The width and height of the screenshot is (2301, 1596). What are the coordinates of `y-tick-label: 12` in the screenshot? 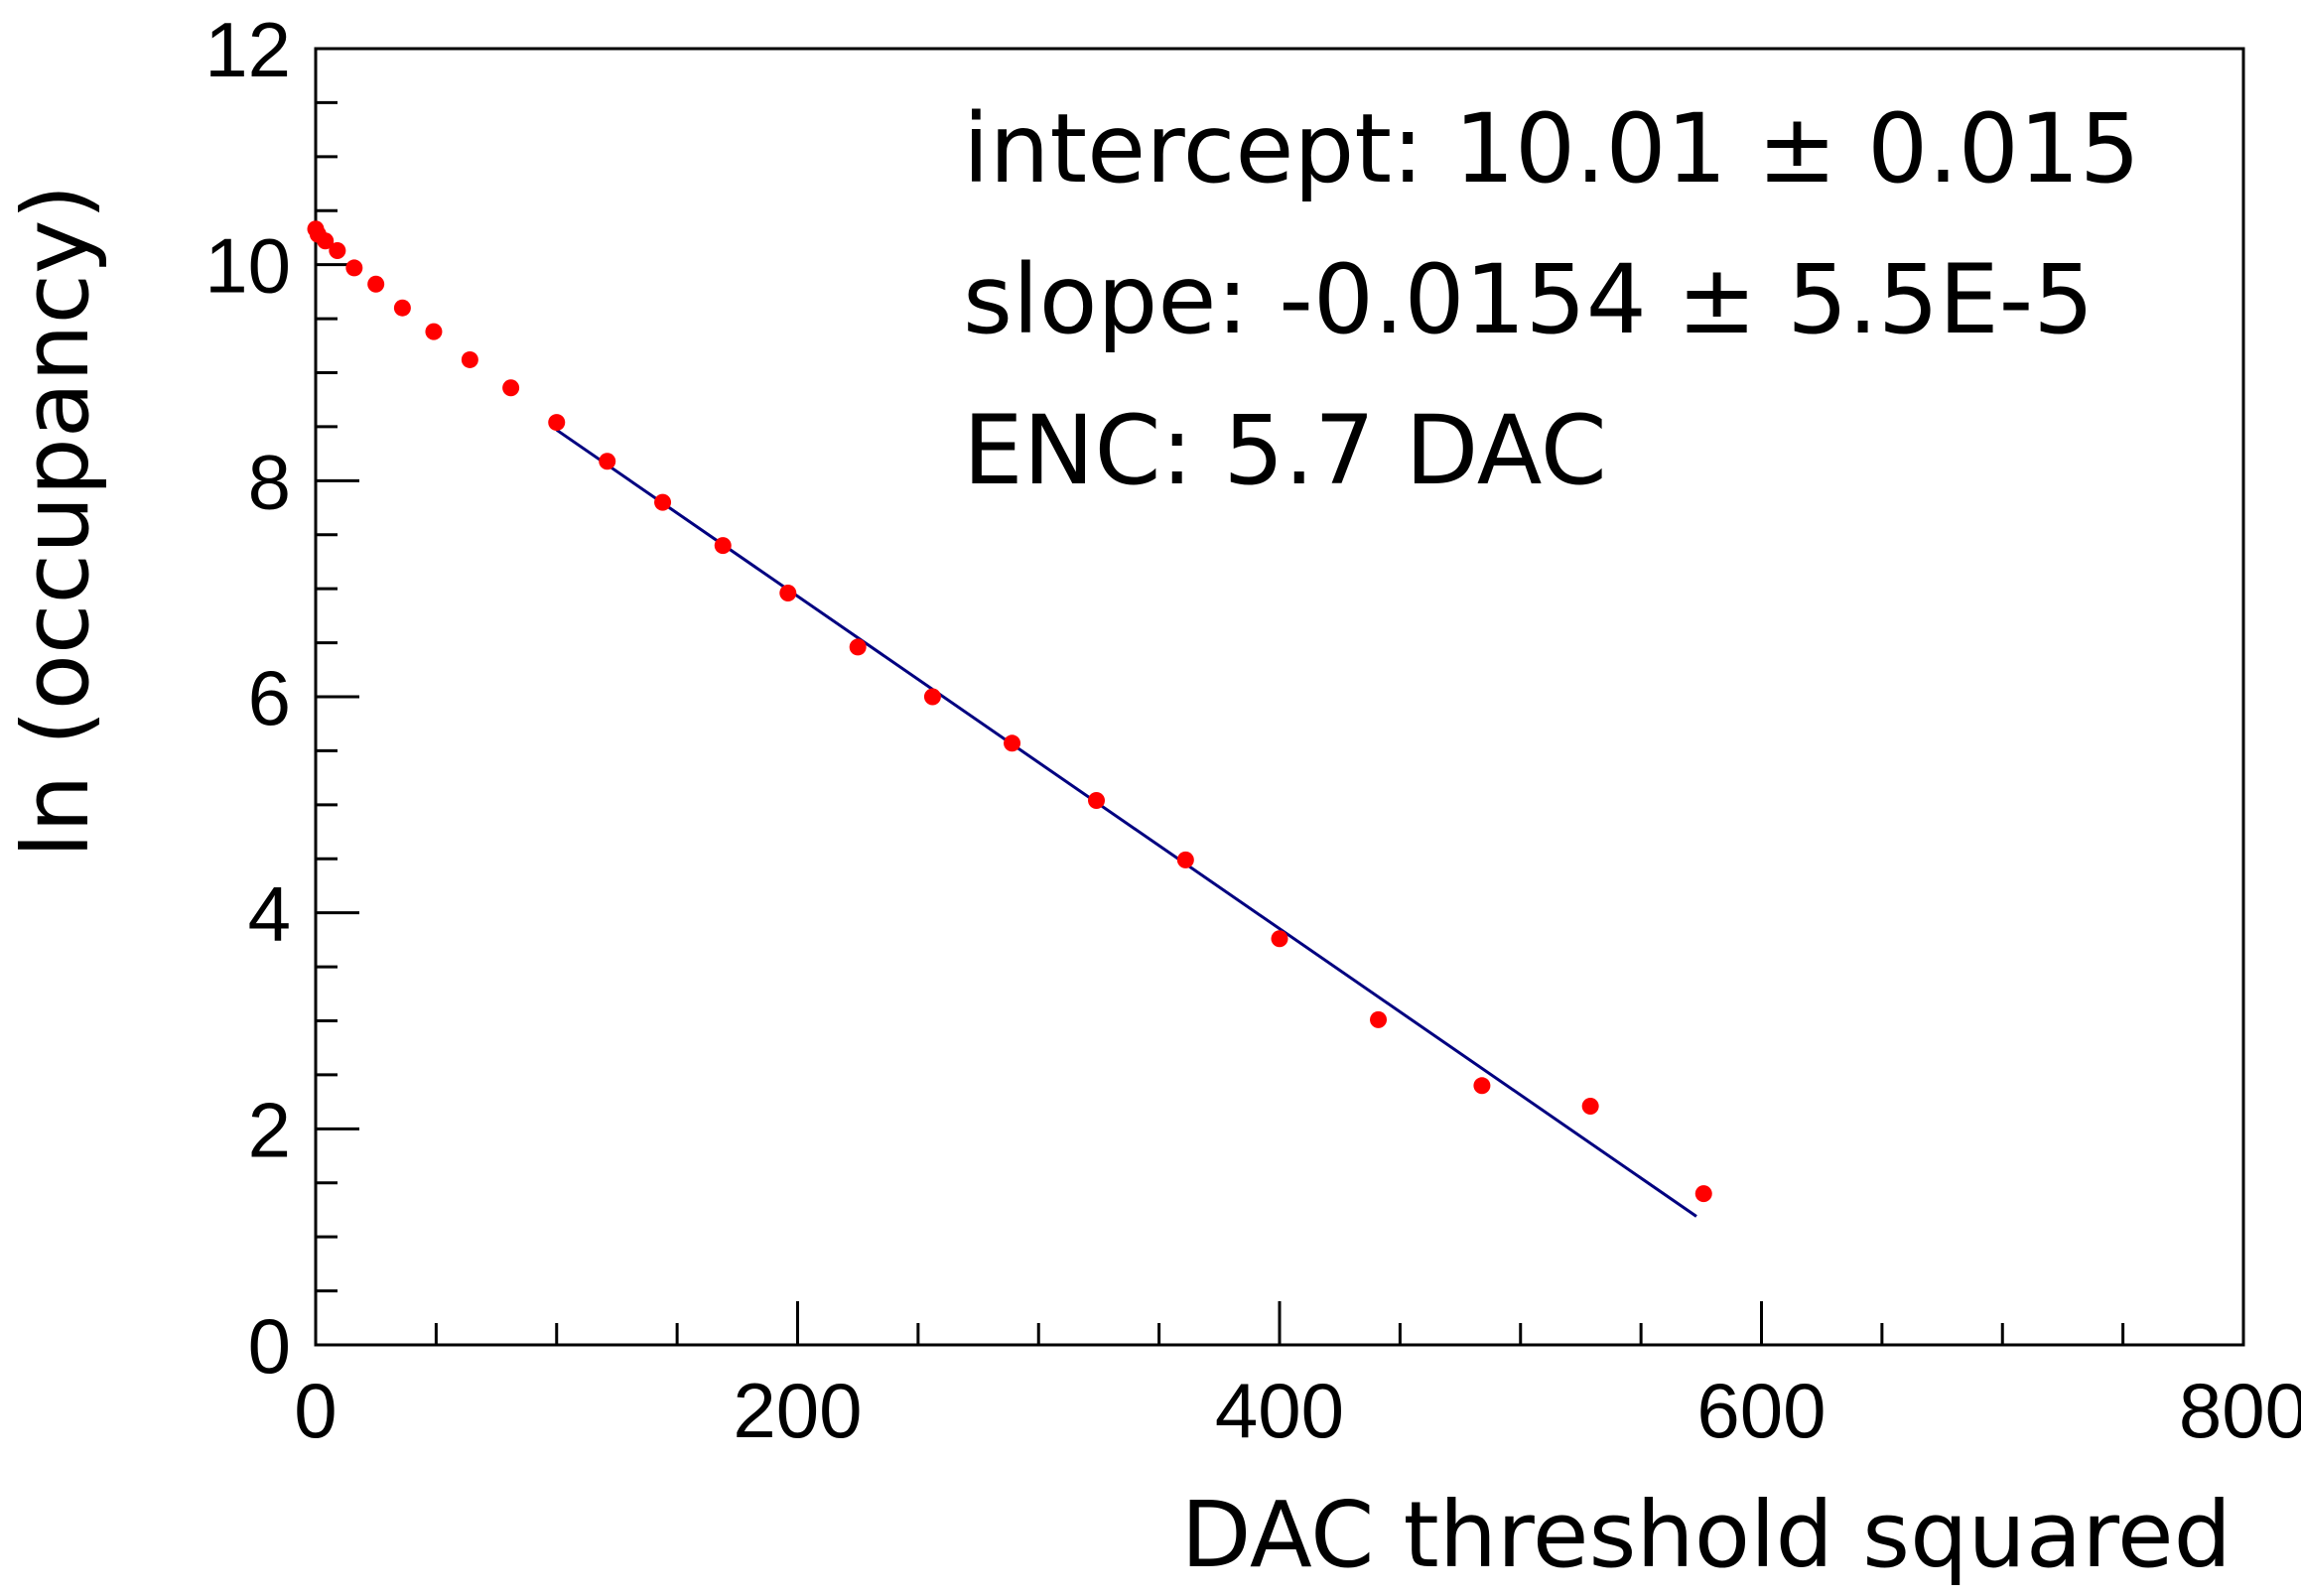 It's located at (248, 50).